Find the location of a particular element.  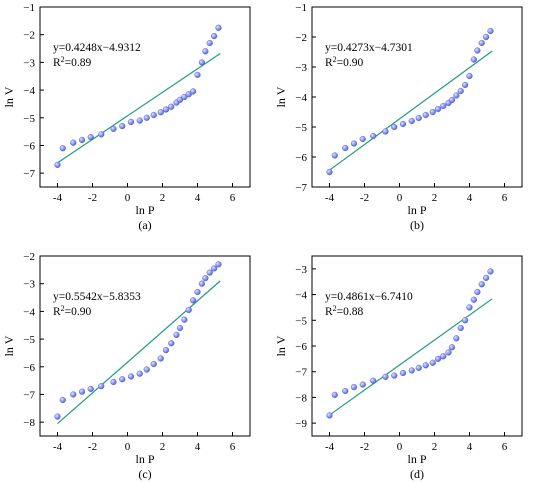

plot-frame is located at coordinates (417, 346).